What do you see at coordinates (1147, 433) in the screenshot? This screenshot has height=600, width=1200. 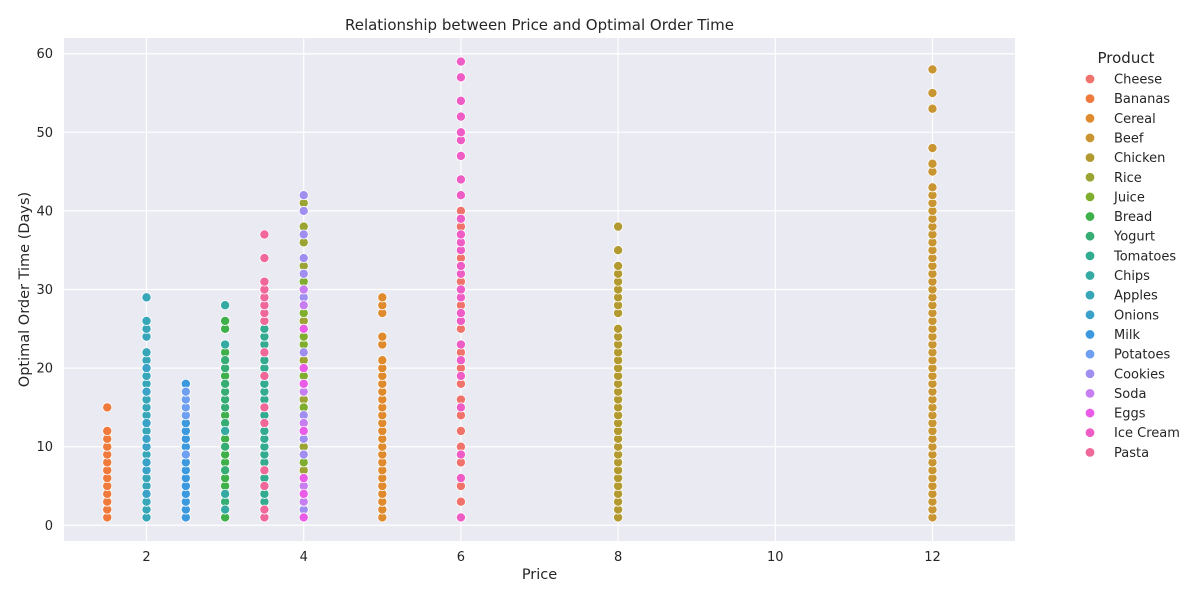 I see `legend-label: Ice Cream` at bounding box center [1147, 433].